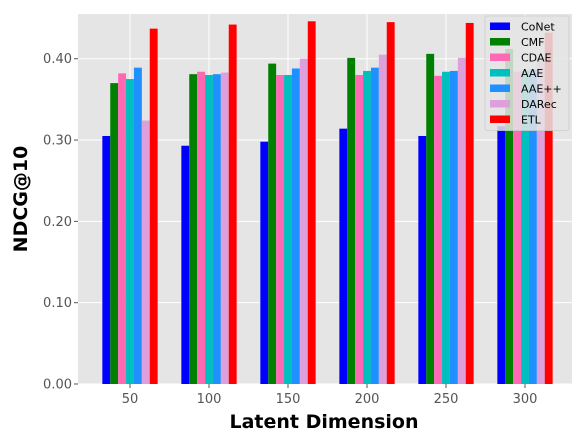 This screenshot has width=585, height=442. I want to click on legend-label: AAE++, so click(541, 89).